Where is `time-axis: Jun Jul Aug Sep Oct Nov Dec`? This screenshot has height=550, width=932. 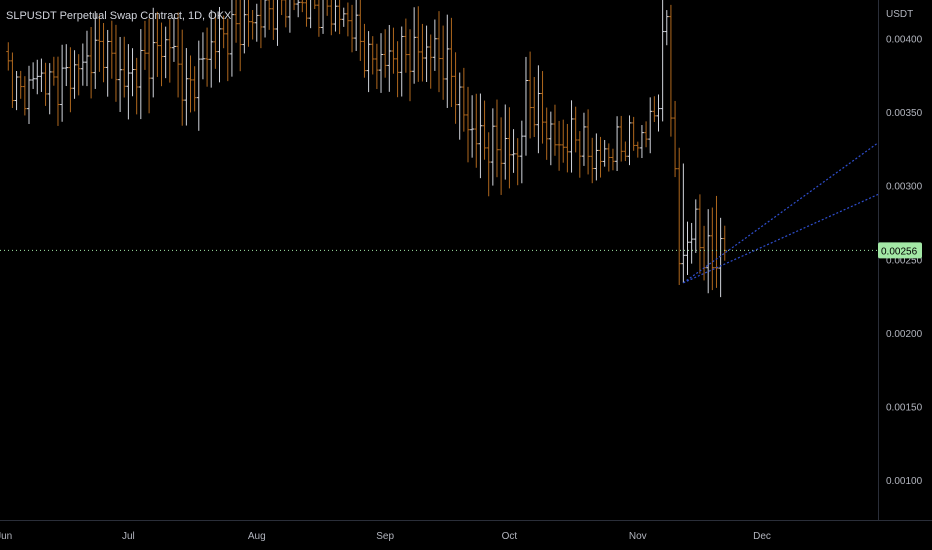 time-axis: Jun Jul Aug Sep Oct Nov Dec is located at coordinates (466, 531).